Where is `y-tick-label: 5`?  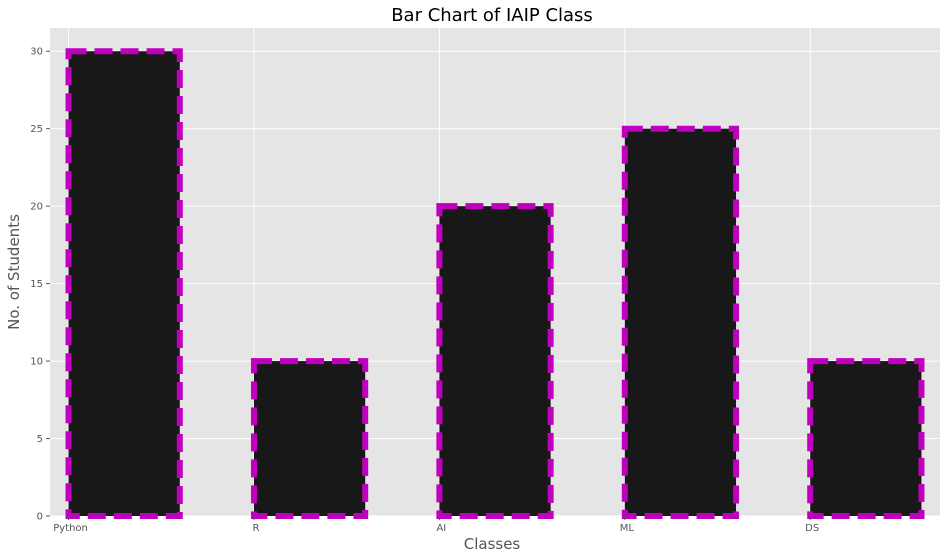 y-tick-label: 5 is located at coordinates (40, 439).